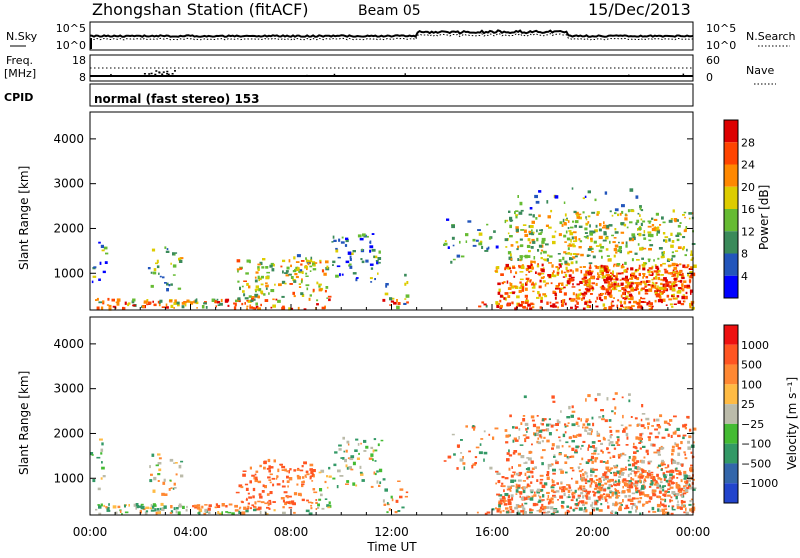 Image resolution: width=800 pixels, height=558 pixels. What do you see at coordinates (71, 45) in the screenshot?
I see `nsky-tick-bottom: 10^0` at bounding box center [71, 45].